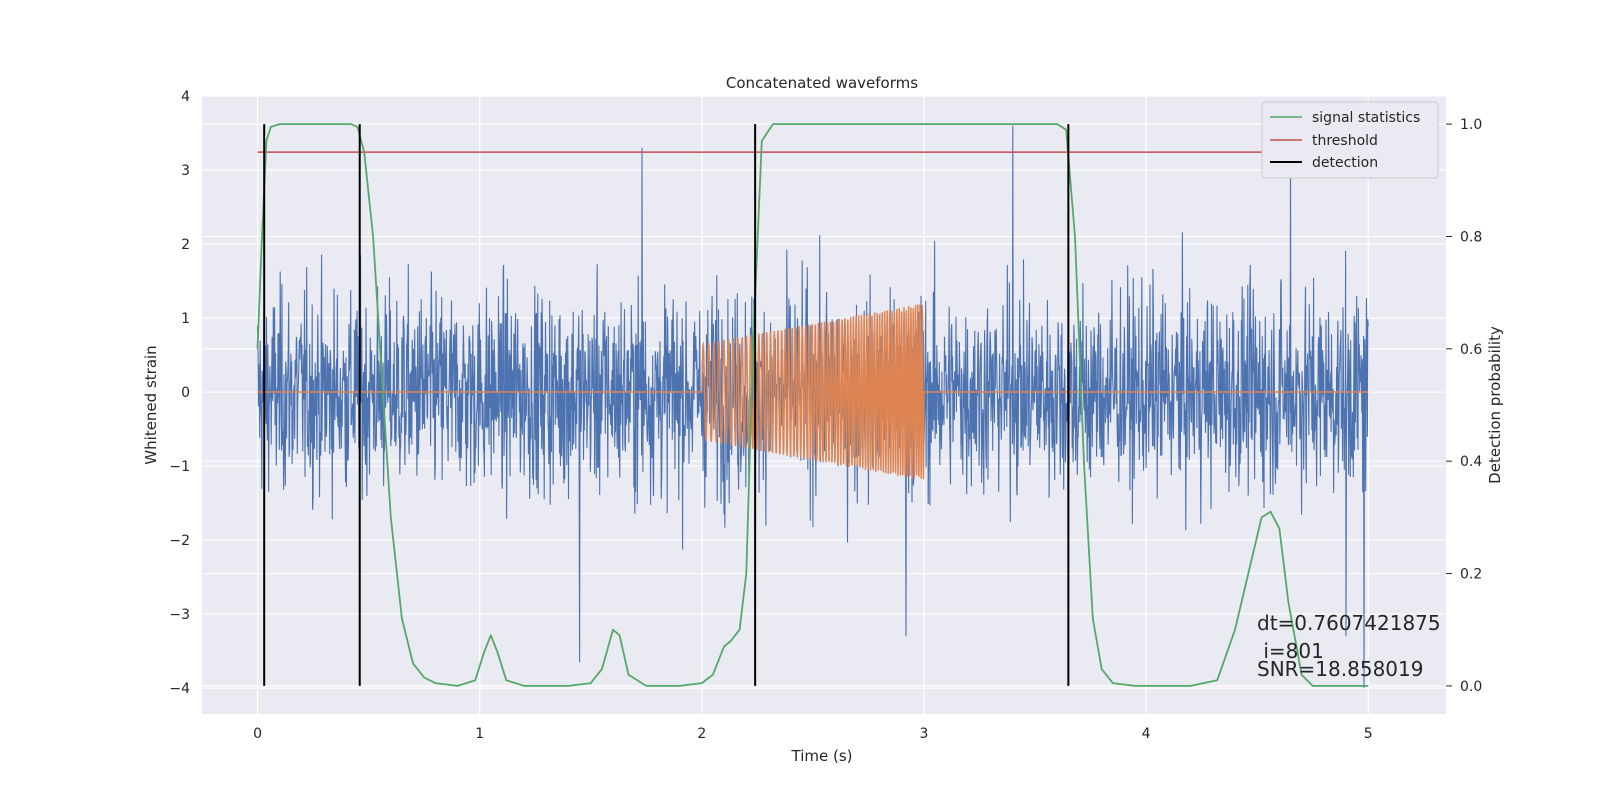  What do you see at coordinates (1471, 462) in the screenshot?
I see `y2-tick-label: 0.4` at bounding box center [1471, 462].